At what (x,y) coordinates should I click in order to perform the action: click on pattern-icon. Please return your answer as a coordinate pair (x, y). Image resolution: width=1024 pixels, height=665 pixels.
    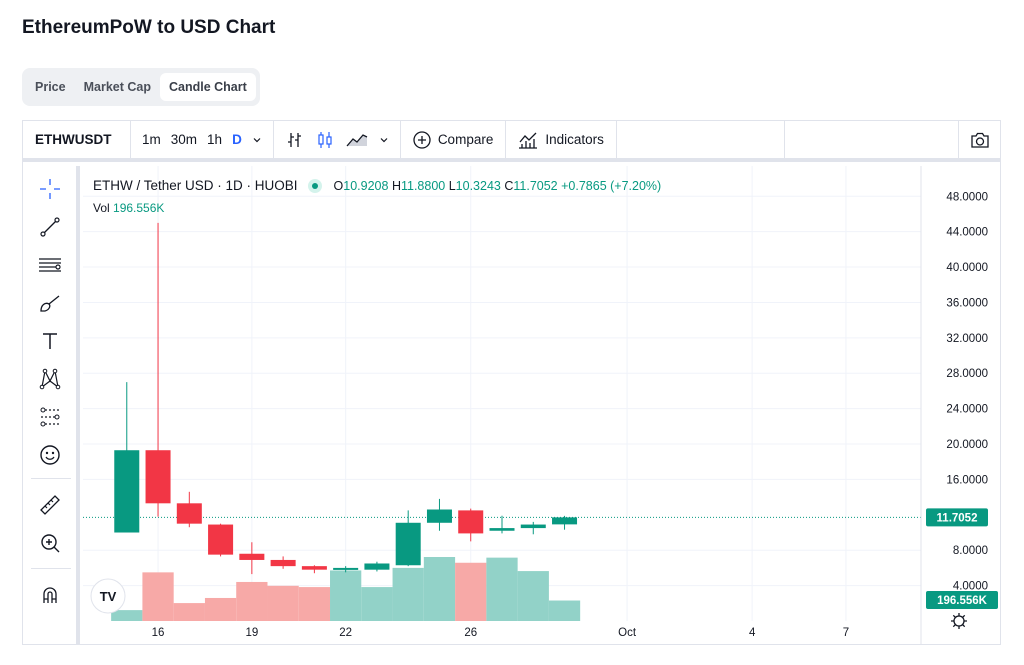
    Looking at the image, I should click on (50, 379).